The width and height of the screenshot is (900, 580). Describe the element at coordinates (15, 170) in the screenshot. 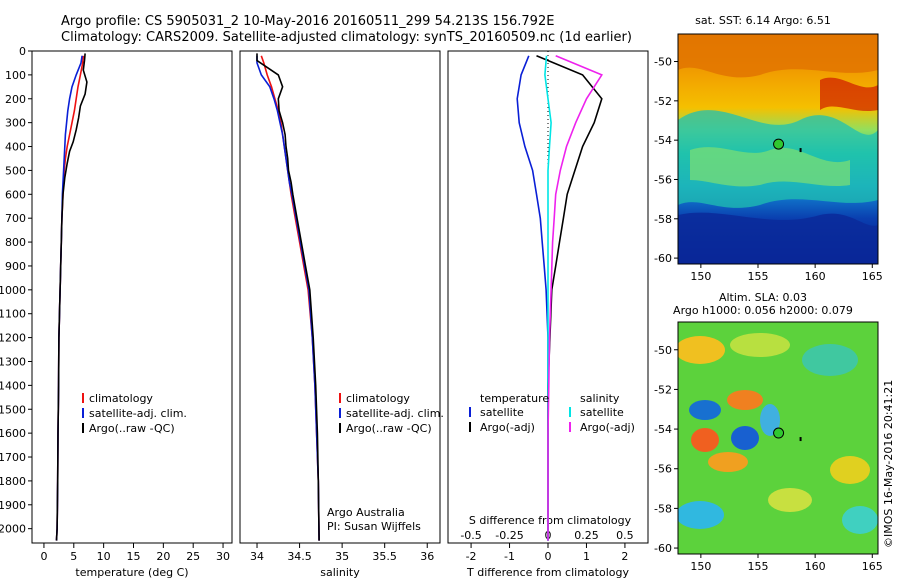

I see `depth-tick-label: 500` at that location.